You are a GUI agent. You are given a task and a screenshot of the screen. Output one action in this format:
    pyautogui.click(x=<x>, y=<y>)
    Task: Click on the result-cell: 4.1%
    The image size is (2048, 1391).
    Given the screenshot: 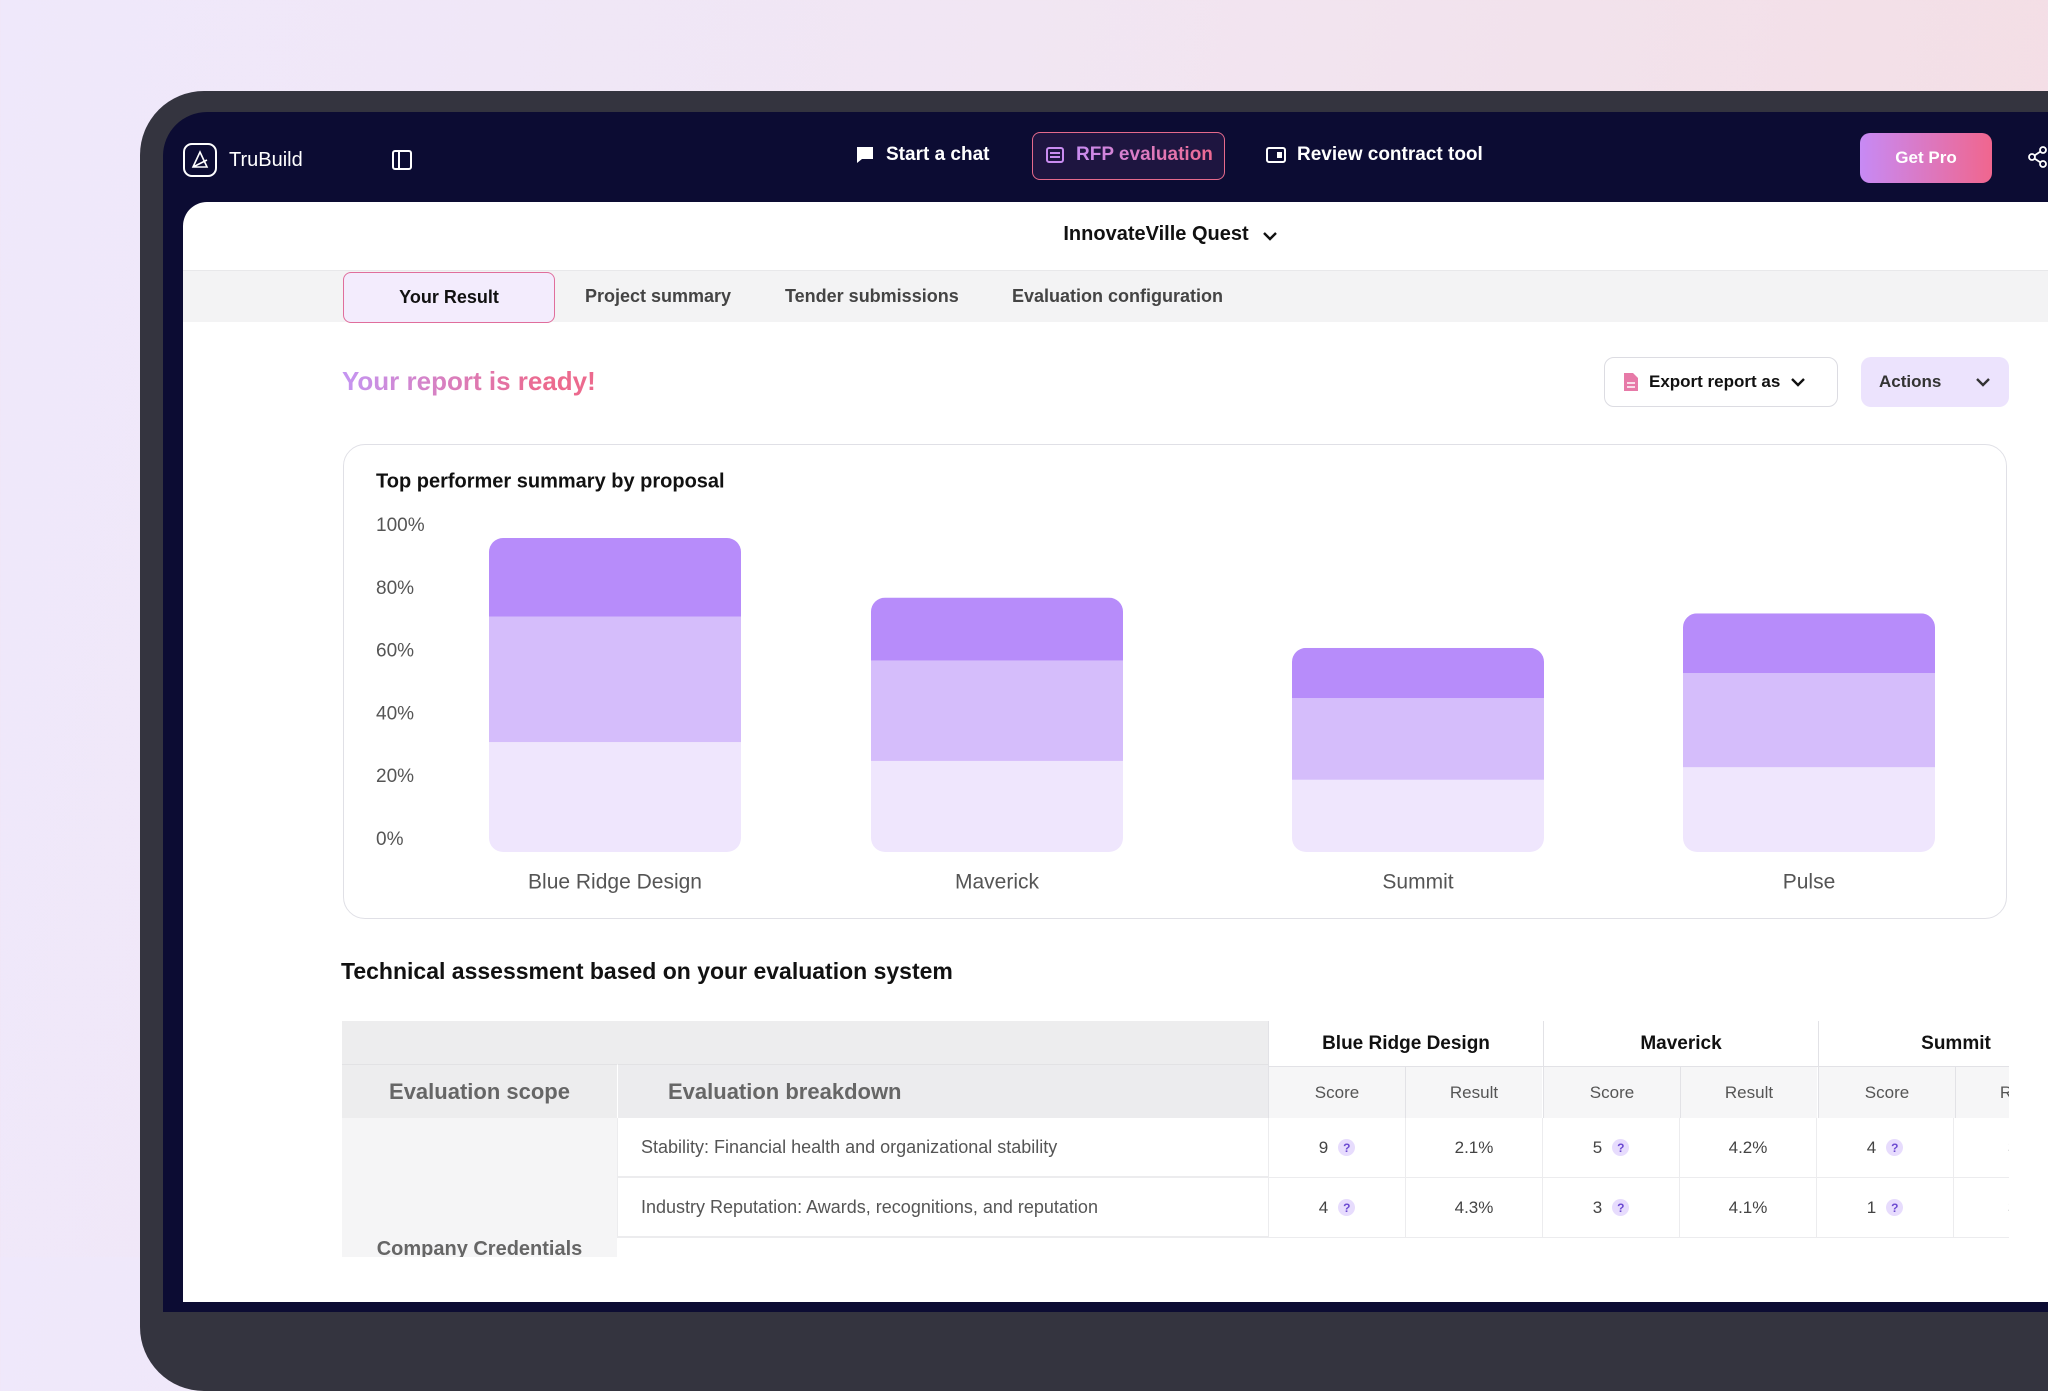 What is the action you would take?
    pyautogui.click(x=1747, y=1208)
    